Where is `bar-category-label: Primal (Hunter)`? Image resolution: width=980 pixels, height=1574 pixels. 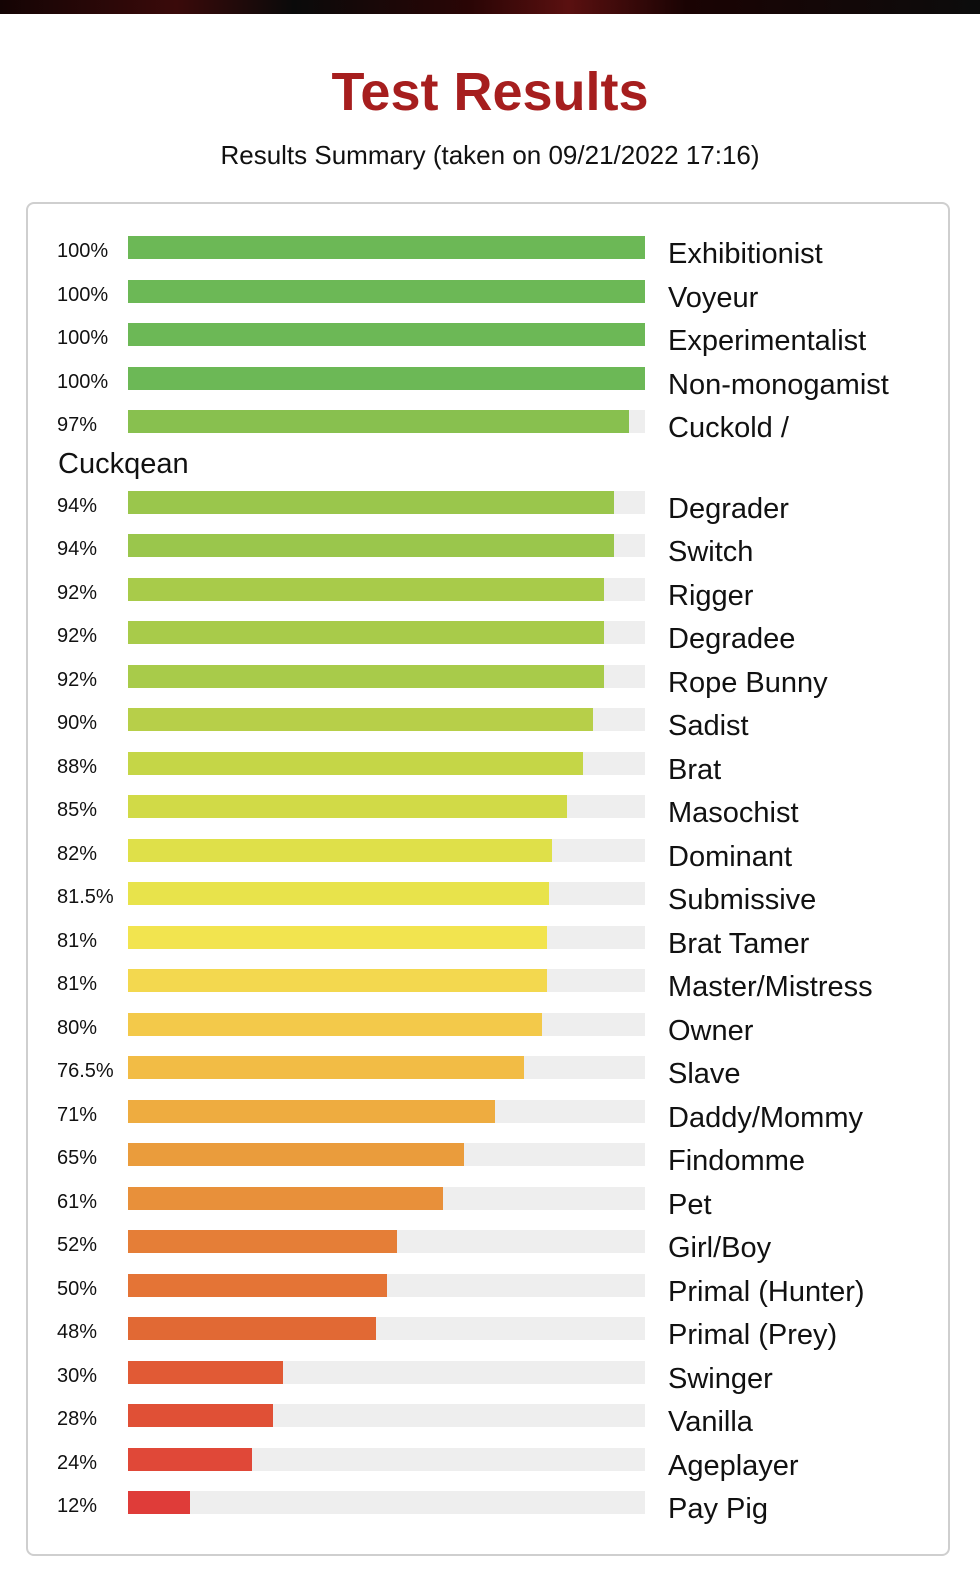
bar-category-label: Primal (Hunter) is located at coordinates (766, 1291).